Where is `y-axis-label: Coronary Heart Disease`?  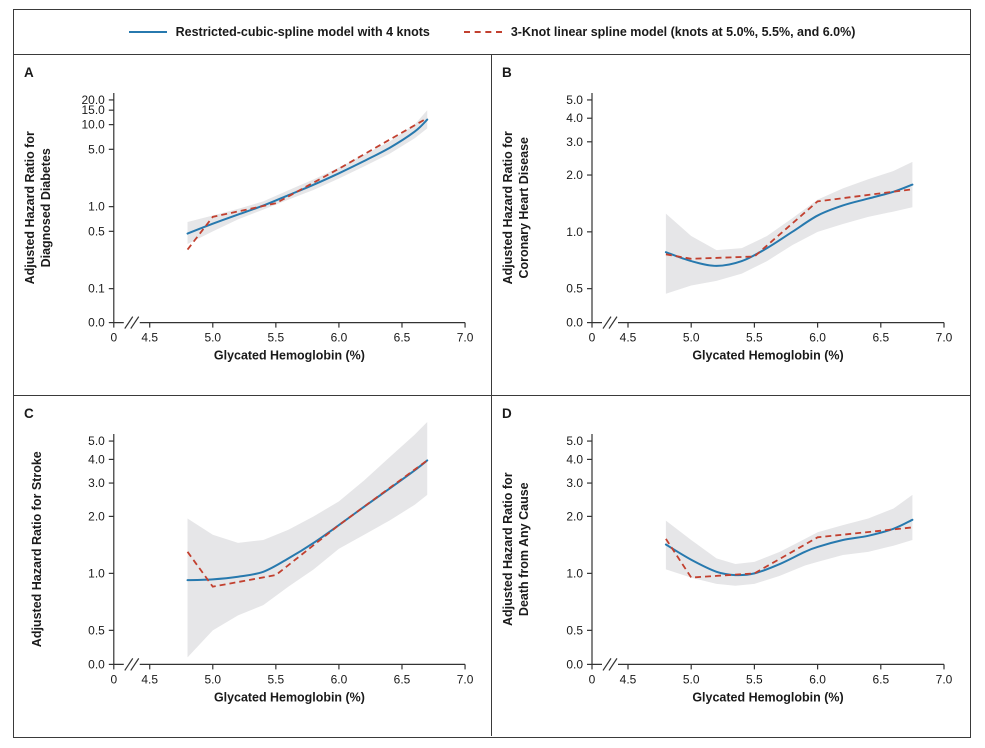
y-axis-label: Coronary Heart Disease is located at coordinates (524, 208).